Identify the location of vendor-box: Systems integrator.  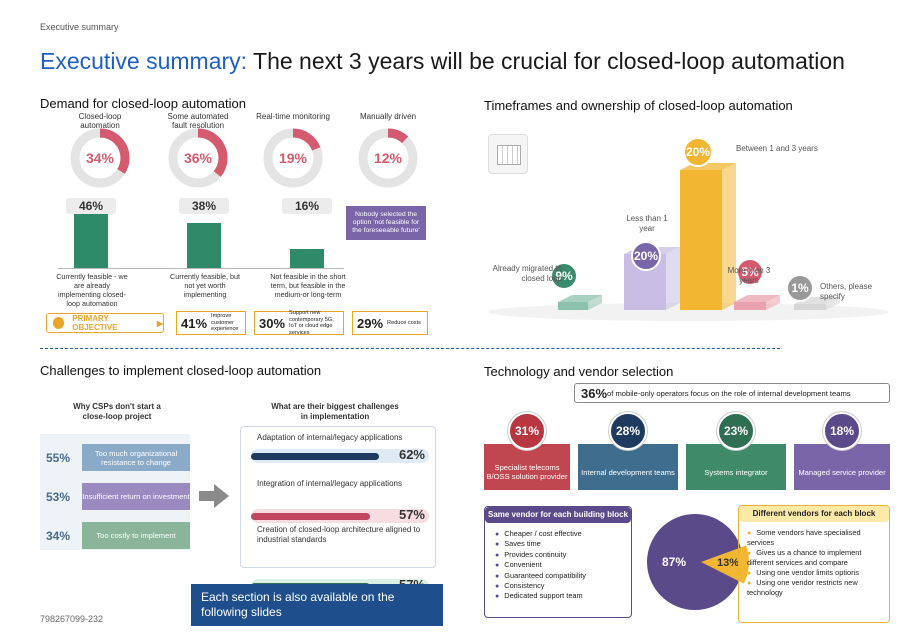
(736, 467).